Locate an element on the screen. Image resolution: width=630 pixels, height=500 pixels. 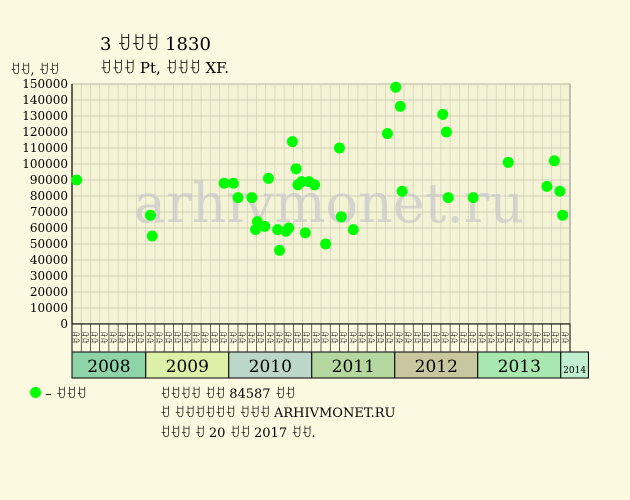
footer-line-1: ꀀꀀꀀꀀ ꀀꀀ 84587 ꀀꀀ is located at coordinates (228, 394).